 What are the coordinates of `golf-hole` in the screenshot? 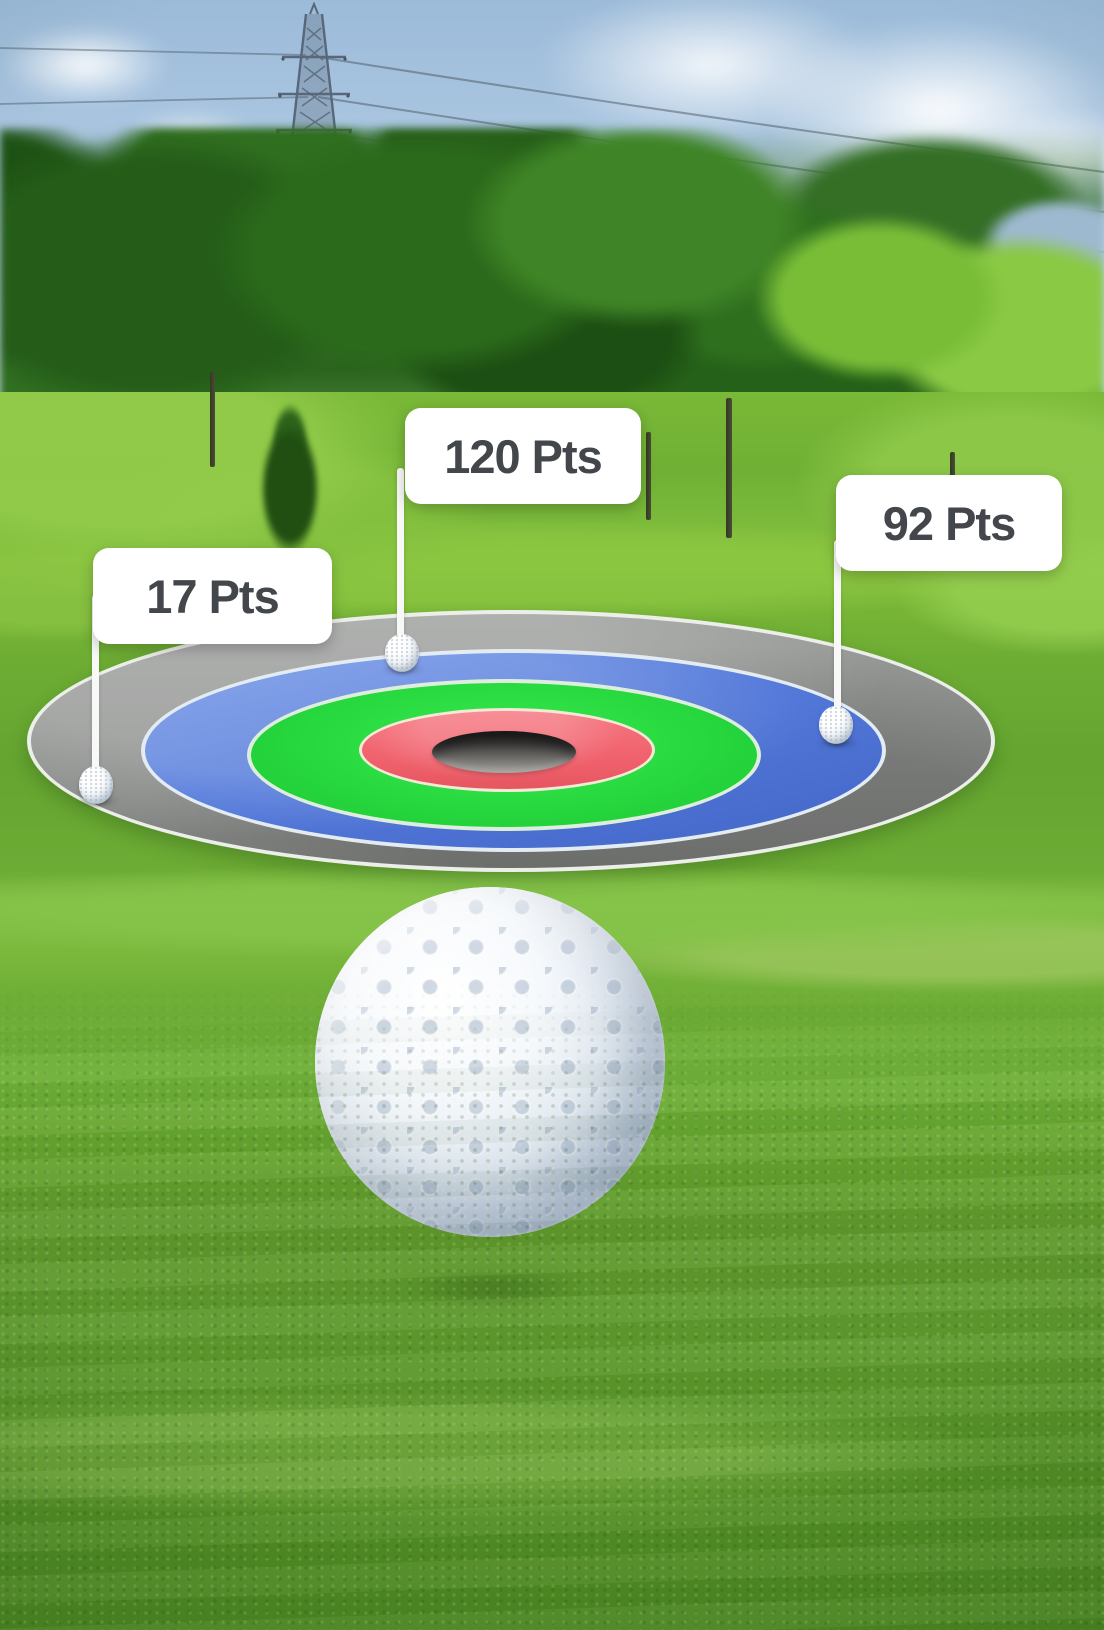 It's located at (504, 752).